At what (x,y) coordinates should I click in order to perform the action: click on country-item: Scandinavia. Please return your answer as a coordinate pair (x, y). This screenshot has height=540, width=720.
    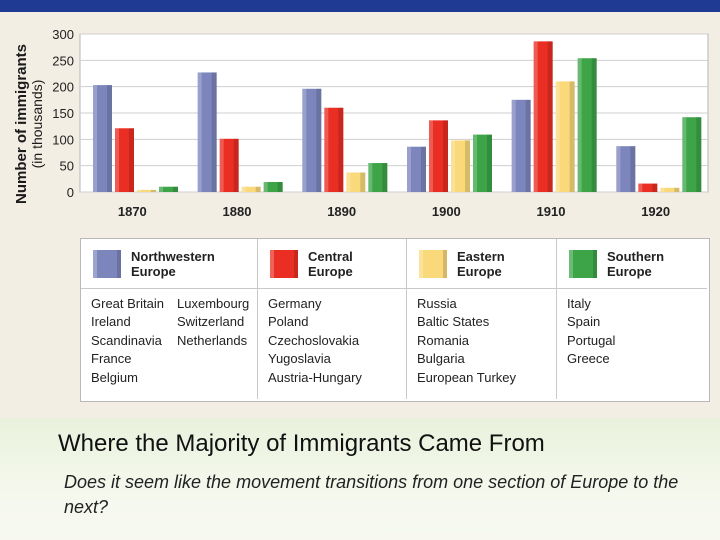
    Looking at the image, I should click on (126, 340).